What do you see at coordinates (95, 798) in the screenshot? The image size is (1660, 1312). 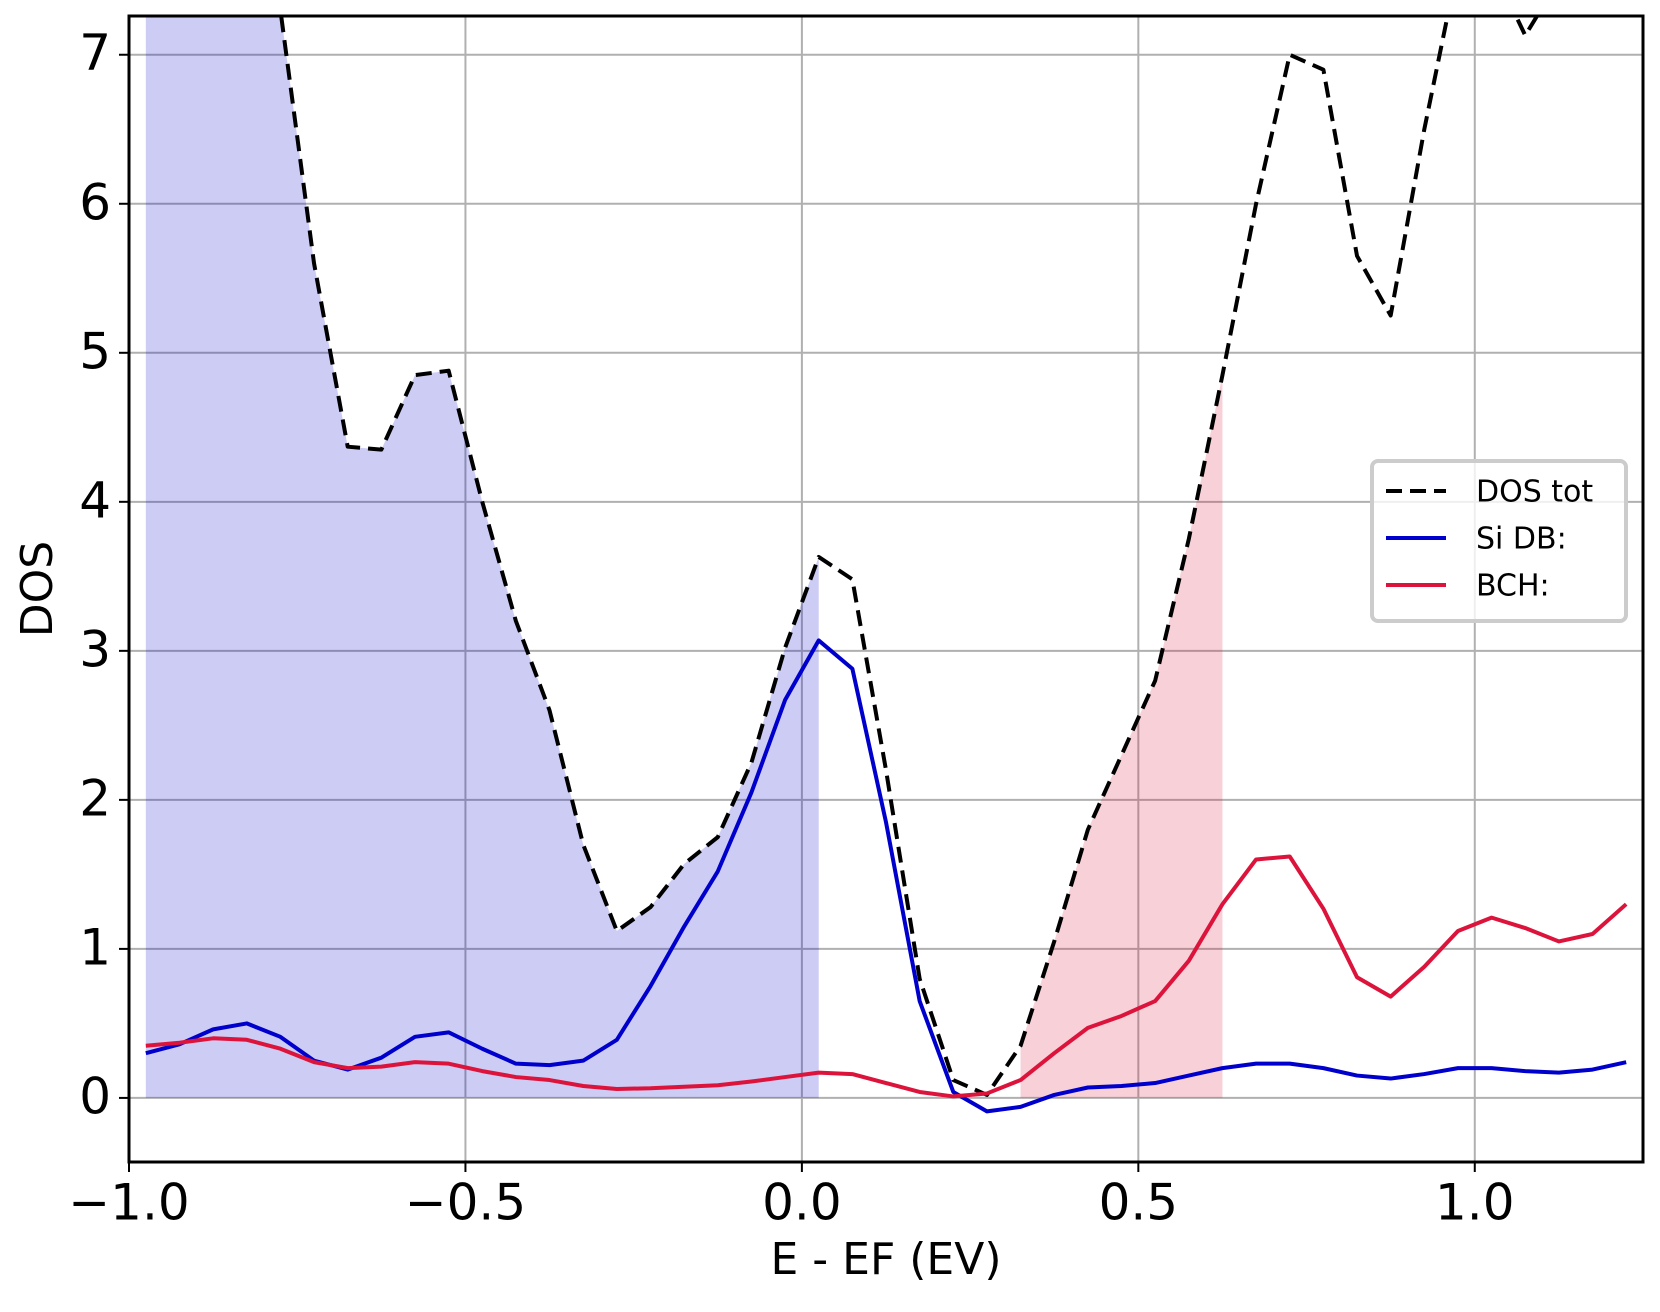 I see `y-tick-label: 2` at bounding box center [95, 798].